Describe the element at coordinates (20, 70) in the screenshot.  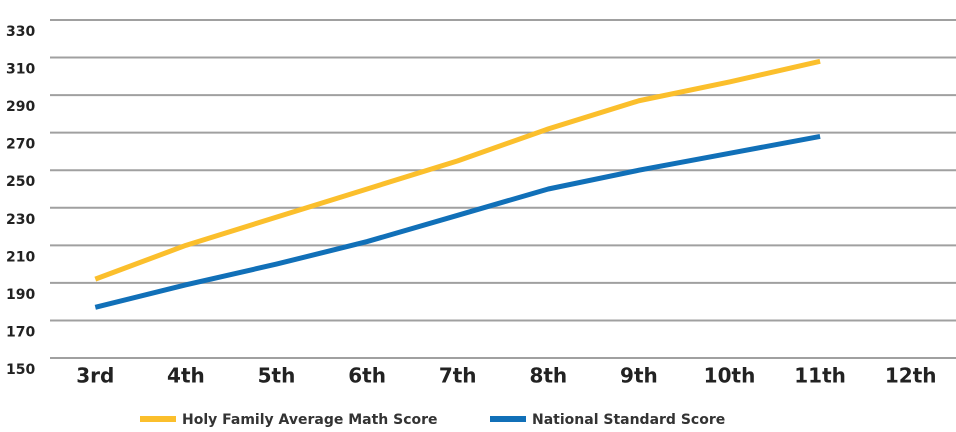
I see `y-tick-label: 310` at that location.